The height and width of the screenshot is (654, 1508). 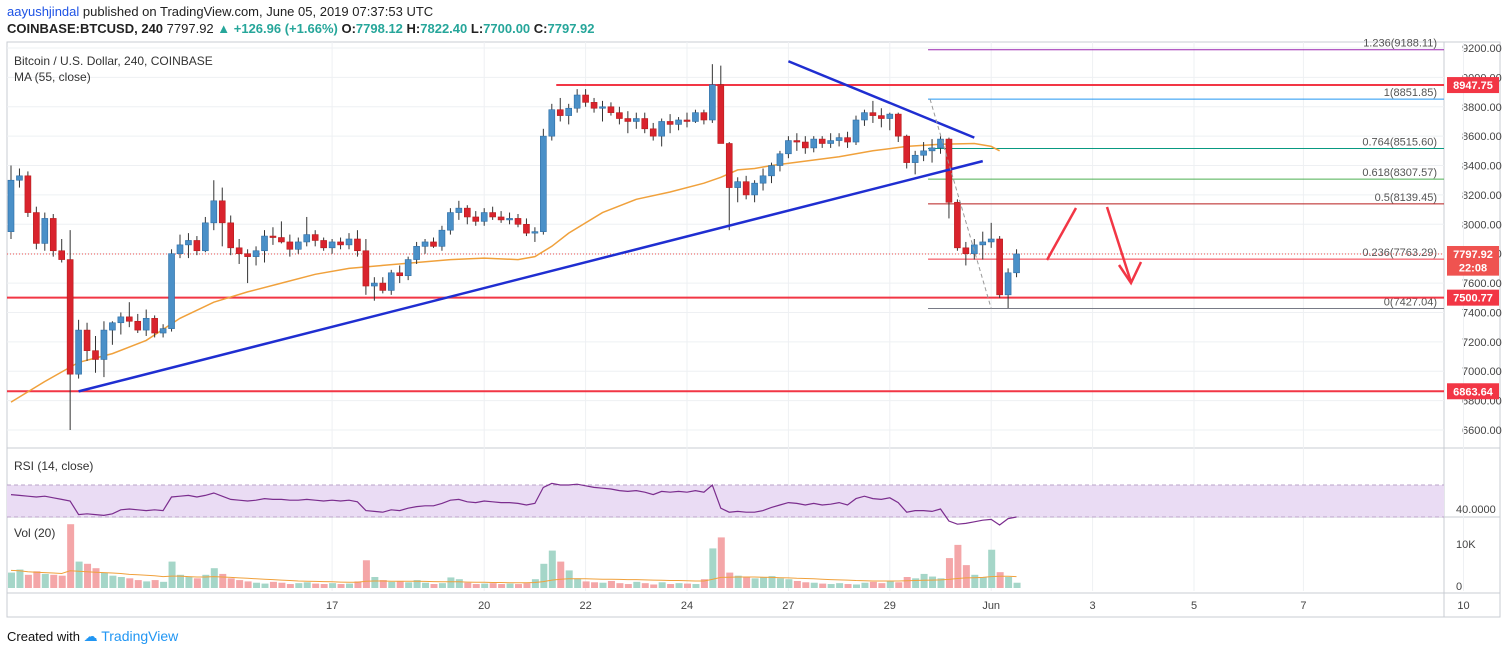 I want to click on price-tick-label: 8200.00, so click(x=1482, y=196).